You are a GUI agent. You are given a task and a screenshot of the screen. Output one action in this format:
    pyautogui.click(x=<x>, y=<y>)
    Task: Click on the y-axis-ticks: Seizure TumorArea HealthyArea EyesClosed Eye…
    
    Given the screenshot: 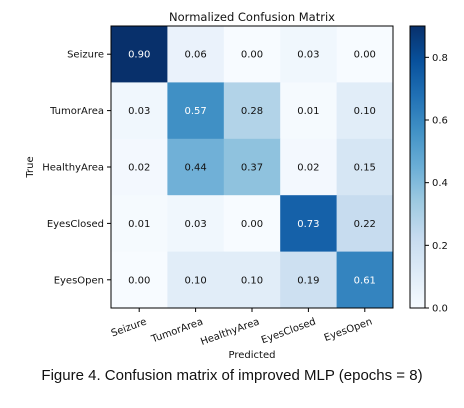 What is the action you would take?
    pyautogui.click(x=76, y=168)
    